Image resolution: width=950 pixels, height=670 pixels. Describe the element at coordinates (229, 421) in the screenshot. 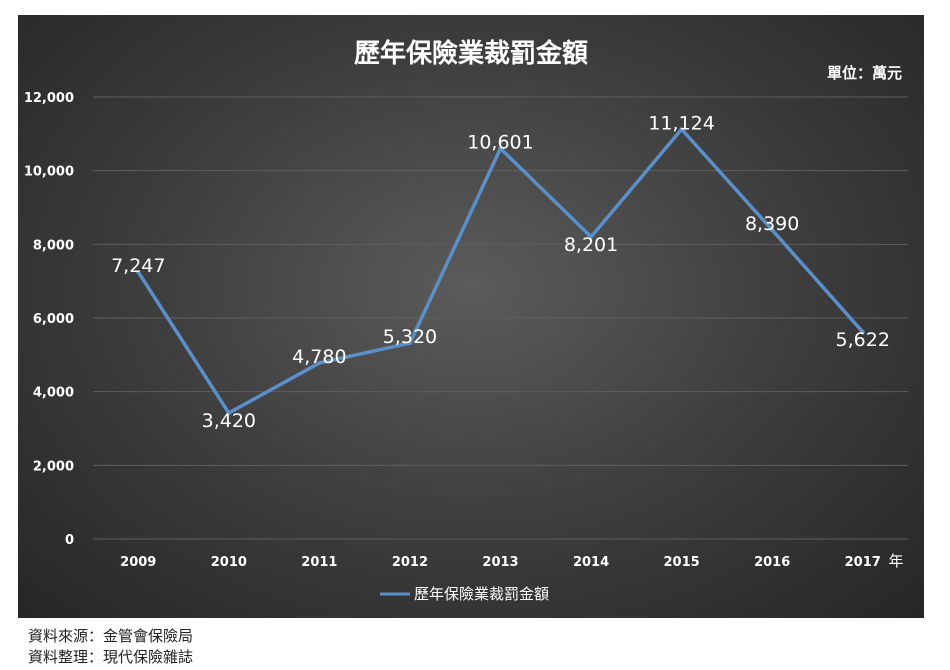

I see `data-label: 3,420` at that location.